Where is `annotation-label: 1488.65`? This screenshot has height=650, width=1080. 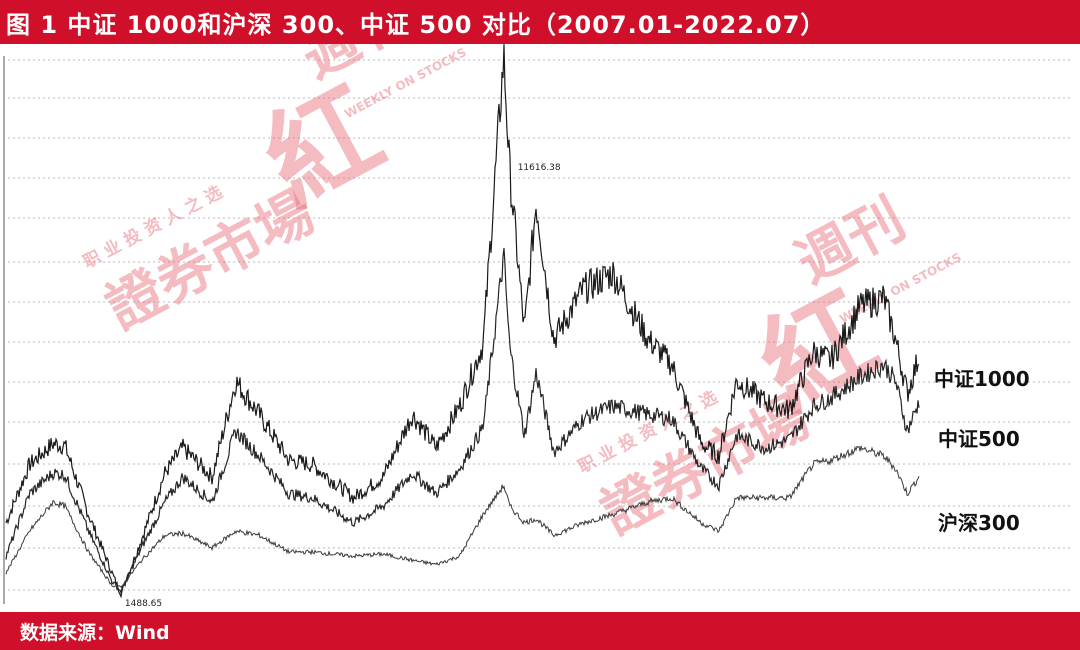 annotation-label: 1488.65 is located at coordinates (143, 604).